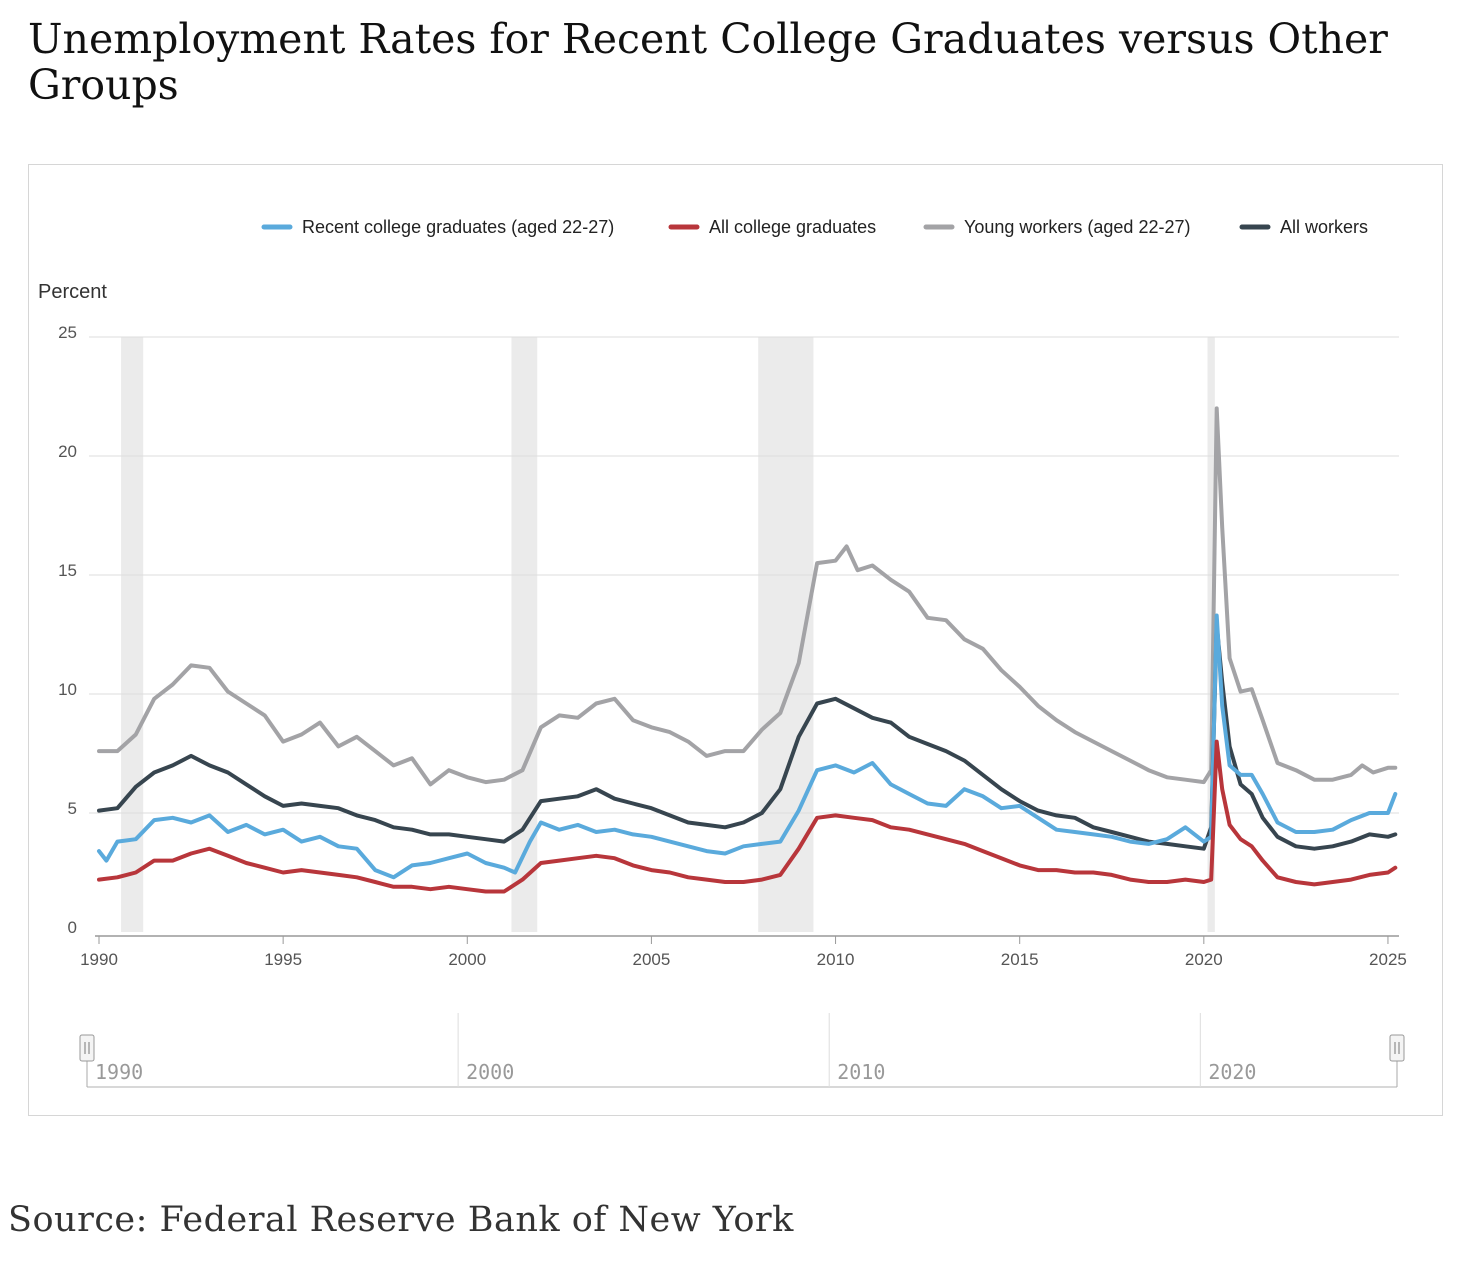 This screenshot has width=1460, height=1270. I want to click on x-tick-label: 2025, so click(1388, 959).